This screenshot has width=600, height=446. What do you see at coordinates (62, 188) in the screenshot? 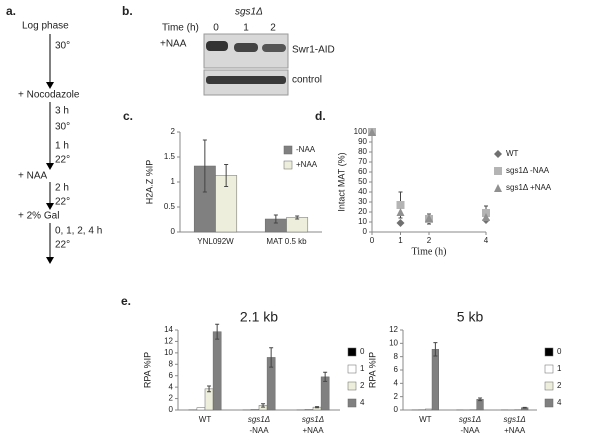
I see `step: 2 h` at bounding box center [62, 188].